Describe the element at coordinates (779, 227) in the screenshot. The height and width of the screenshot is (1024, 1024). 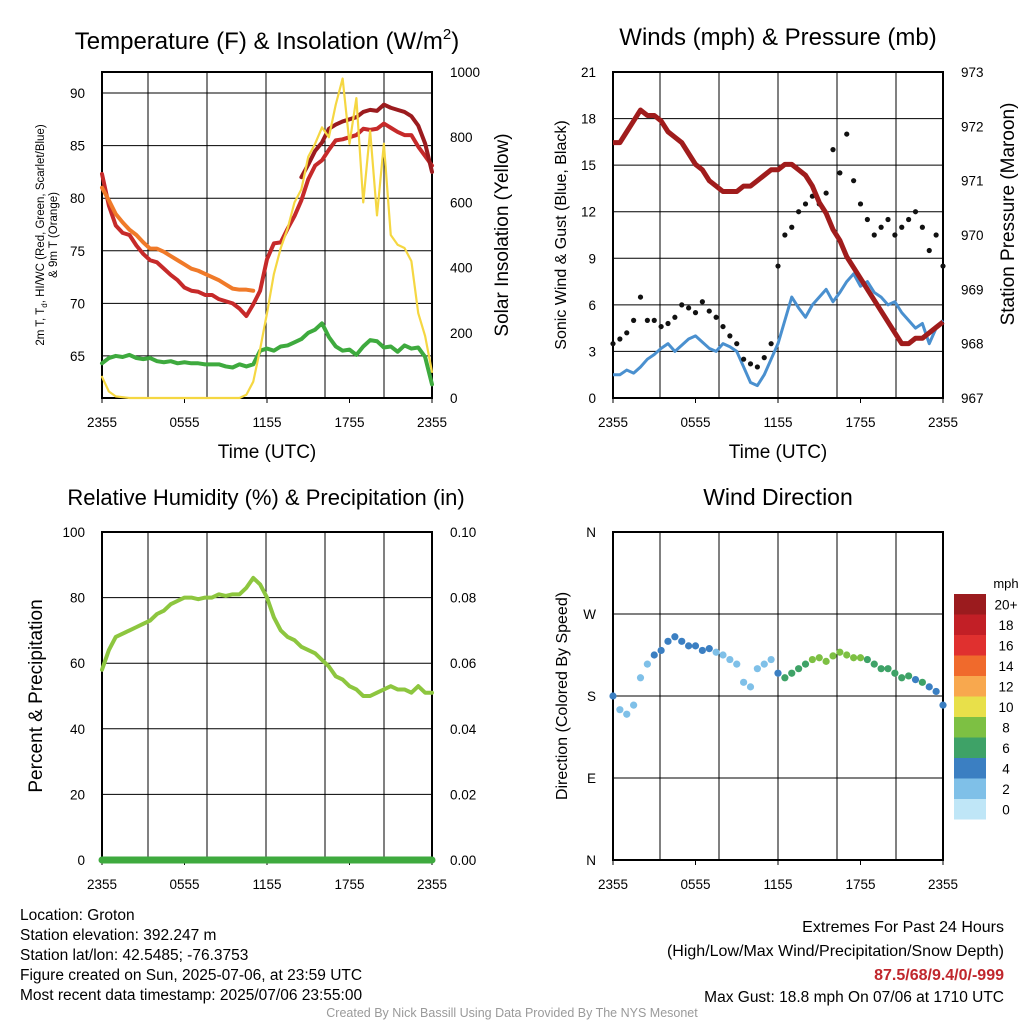
I see `pressure-line` at that location.